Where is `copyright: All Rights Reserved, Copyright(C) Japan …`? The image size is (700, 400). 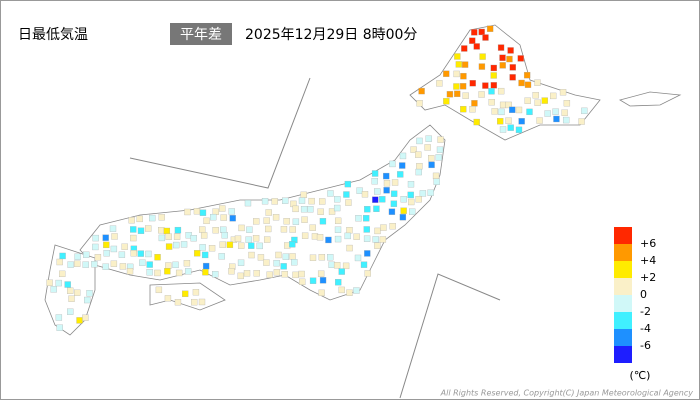 copyright: All Rights Reserved, Copyright(C) Japan … is located at coordinates (567, 393).